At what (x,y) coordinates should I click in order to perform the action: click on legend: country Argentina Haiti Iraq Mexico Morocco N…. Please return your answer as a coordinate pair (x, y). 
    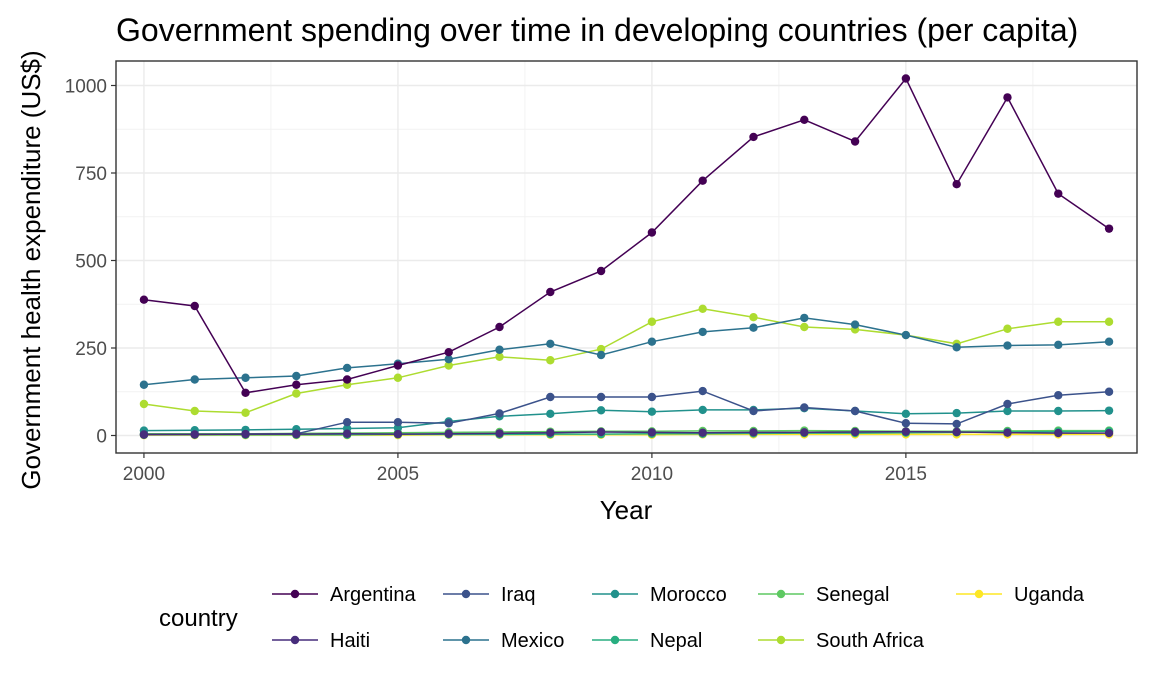
    Looking at the image, I should click on (622, 618).